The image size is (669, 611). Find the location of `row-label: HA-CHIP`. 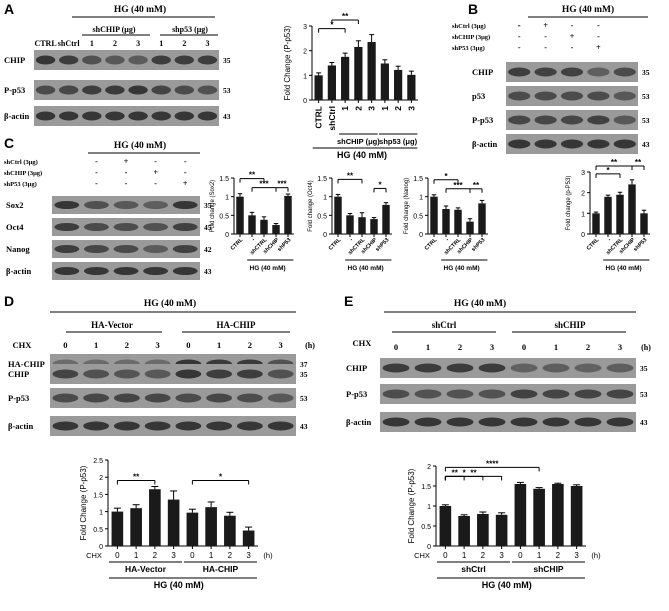

row-label: HA-CHIP is located at coordinates (26, 364).